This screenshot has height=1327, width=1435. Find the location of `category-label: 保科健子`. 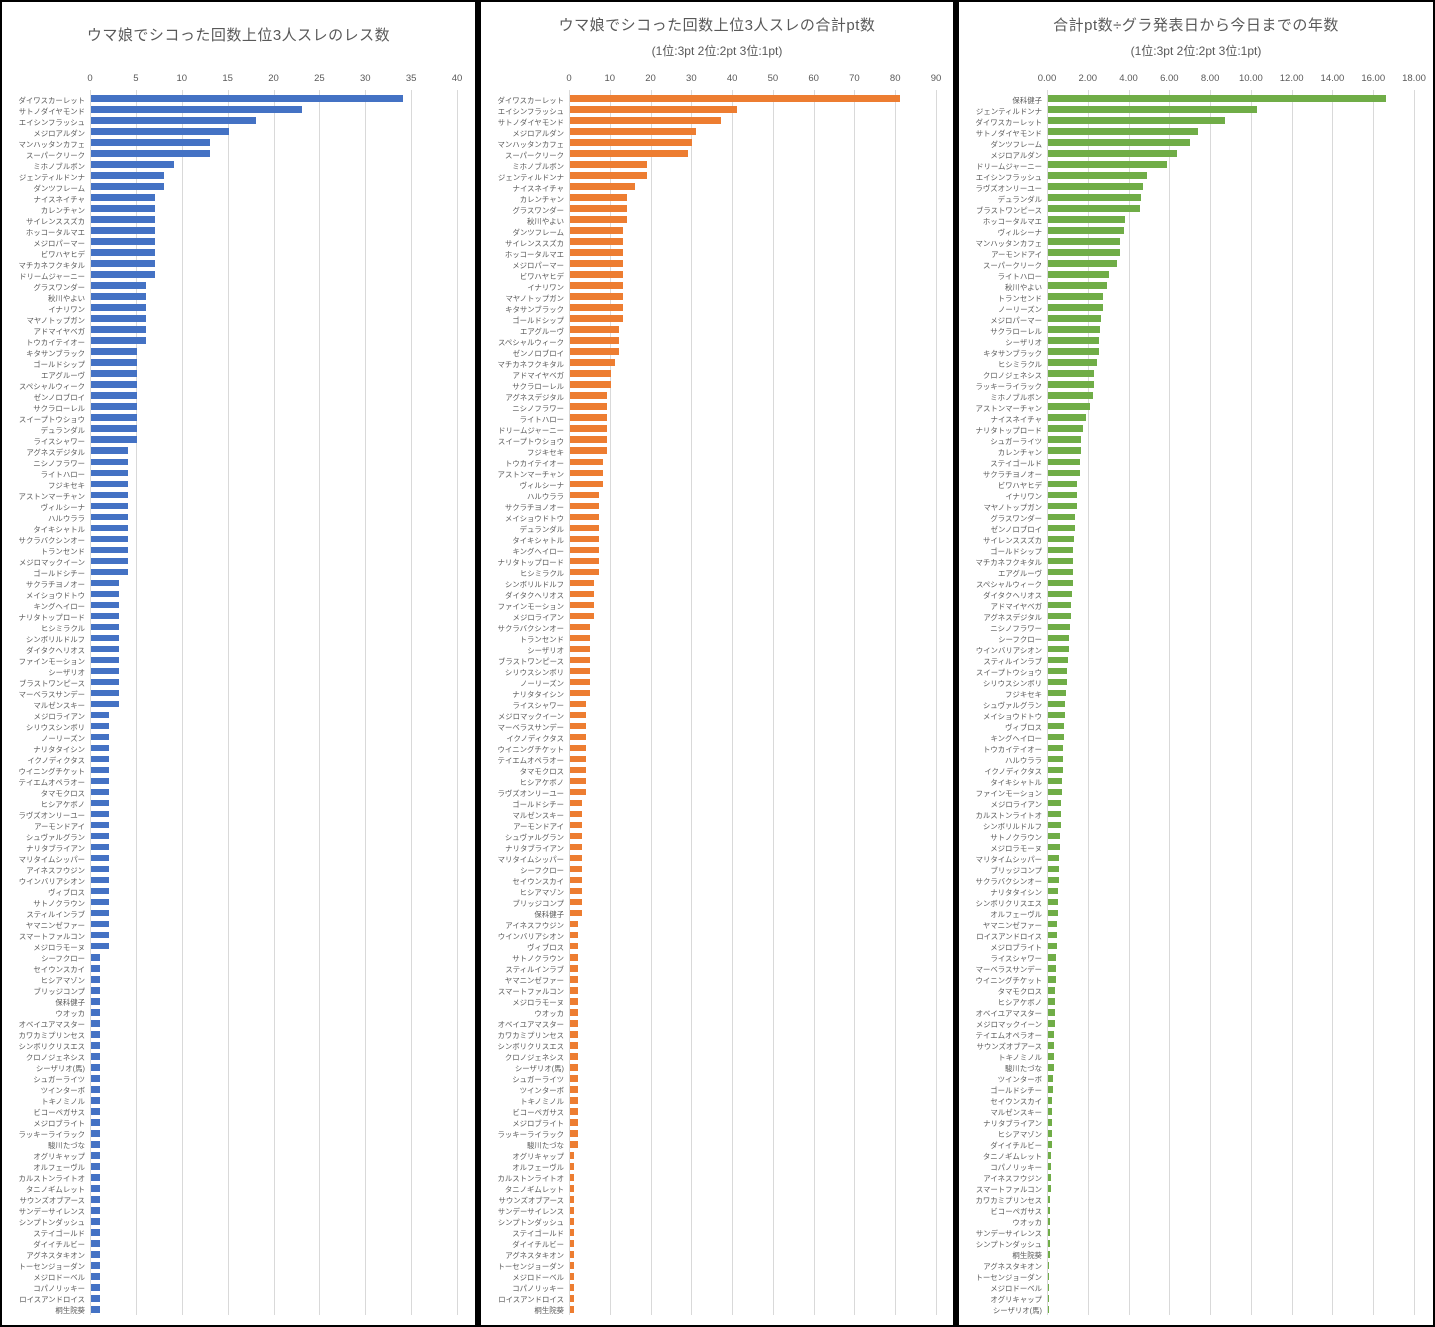

category-label: 保科健子 is located at coordinates (1027, 100).